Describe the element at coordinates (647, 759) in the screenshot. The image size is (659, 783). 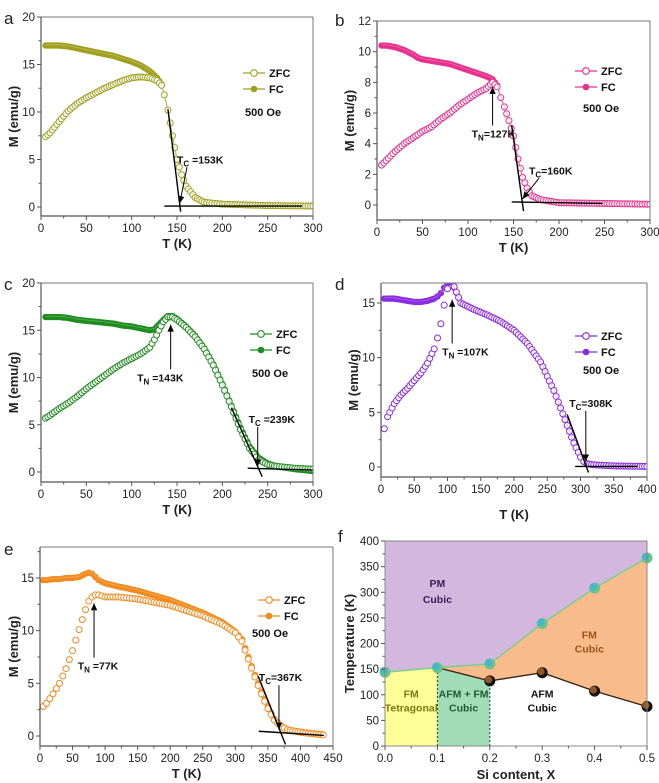
I see `x-tick-label: 0.5` at that location.